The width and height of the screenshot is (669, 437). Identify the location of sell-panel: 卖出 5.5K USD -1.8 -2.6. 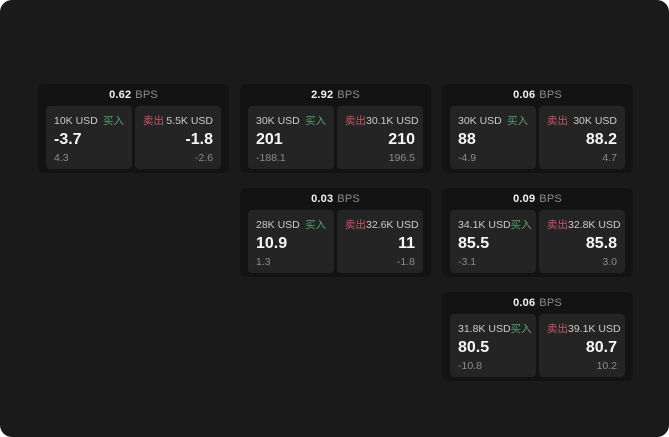
(178, 137).